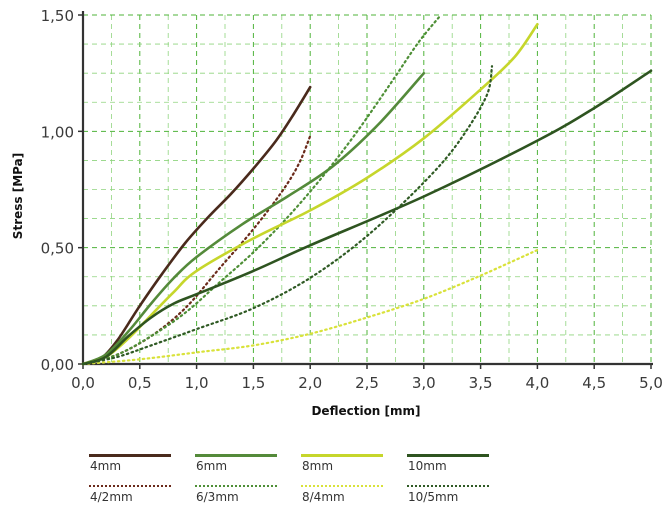 The image size is (665, 509). Describe the element at coordinates (537, 383) in the screenshot. I see `x-tick-label: 4,0` at that location.